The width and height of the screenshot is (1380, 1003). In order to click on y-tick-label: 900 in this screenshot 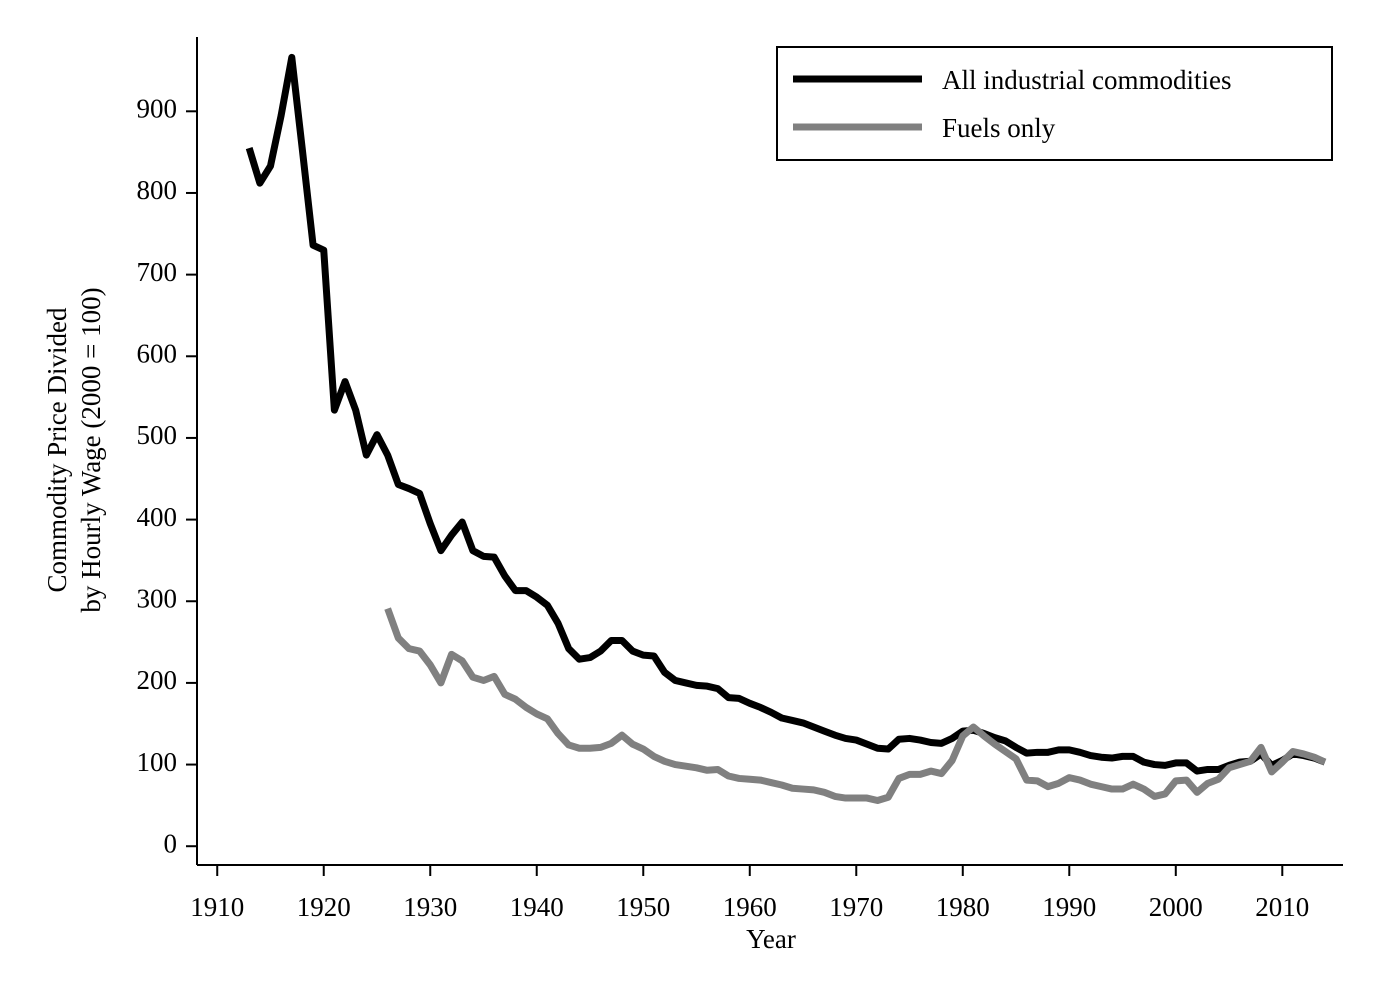, I will do `click(157, 109)`.